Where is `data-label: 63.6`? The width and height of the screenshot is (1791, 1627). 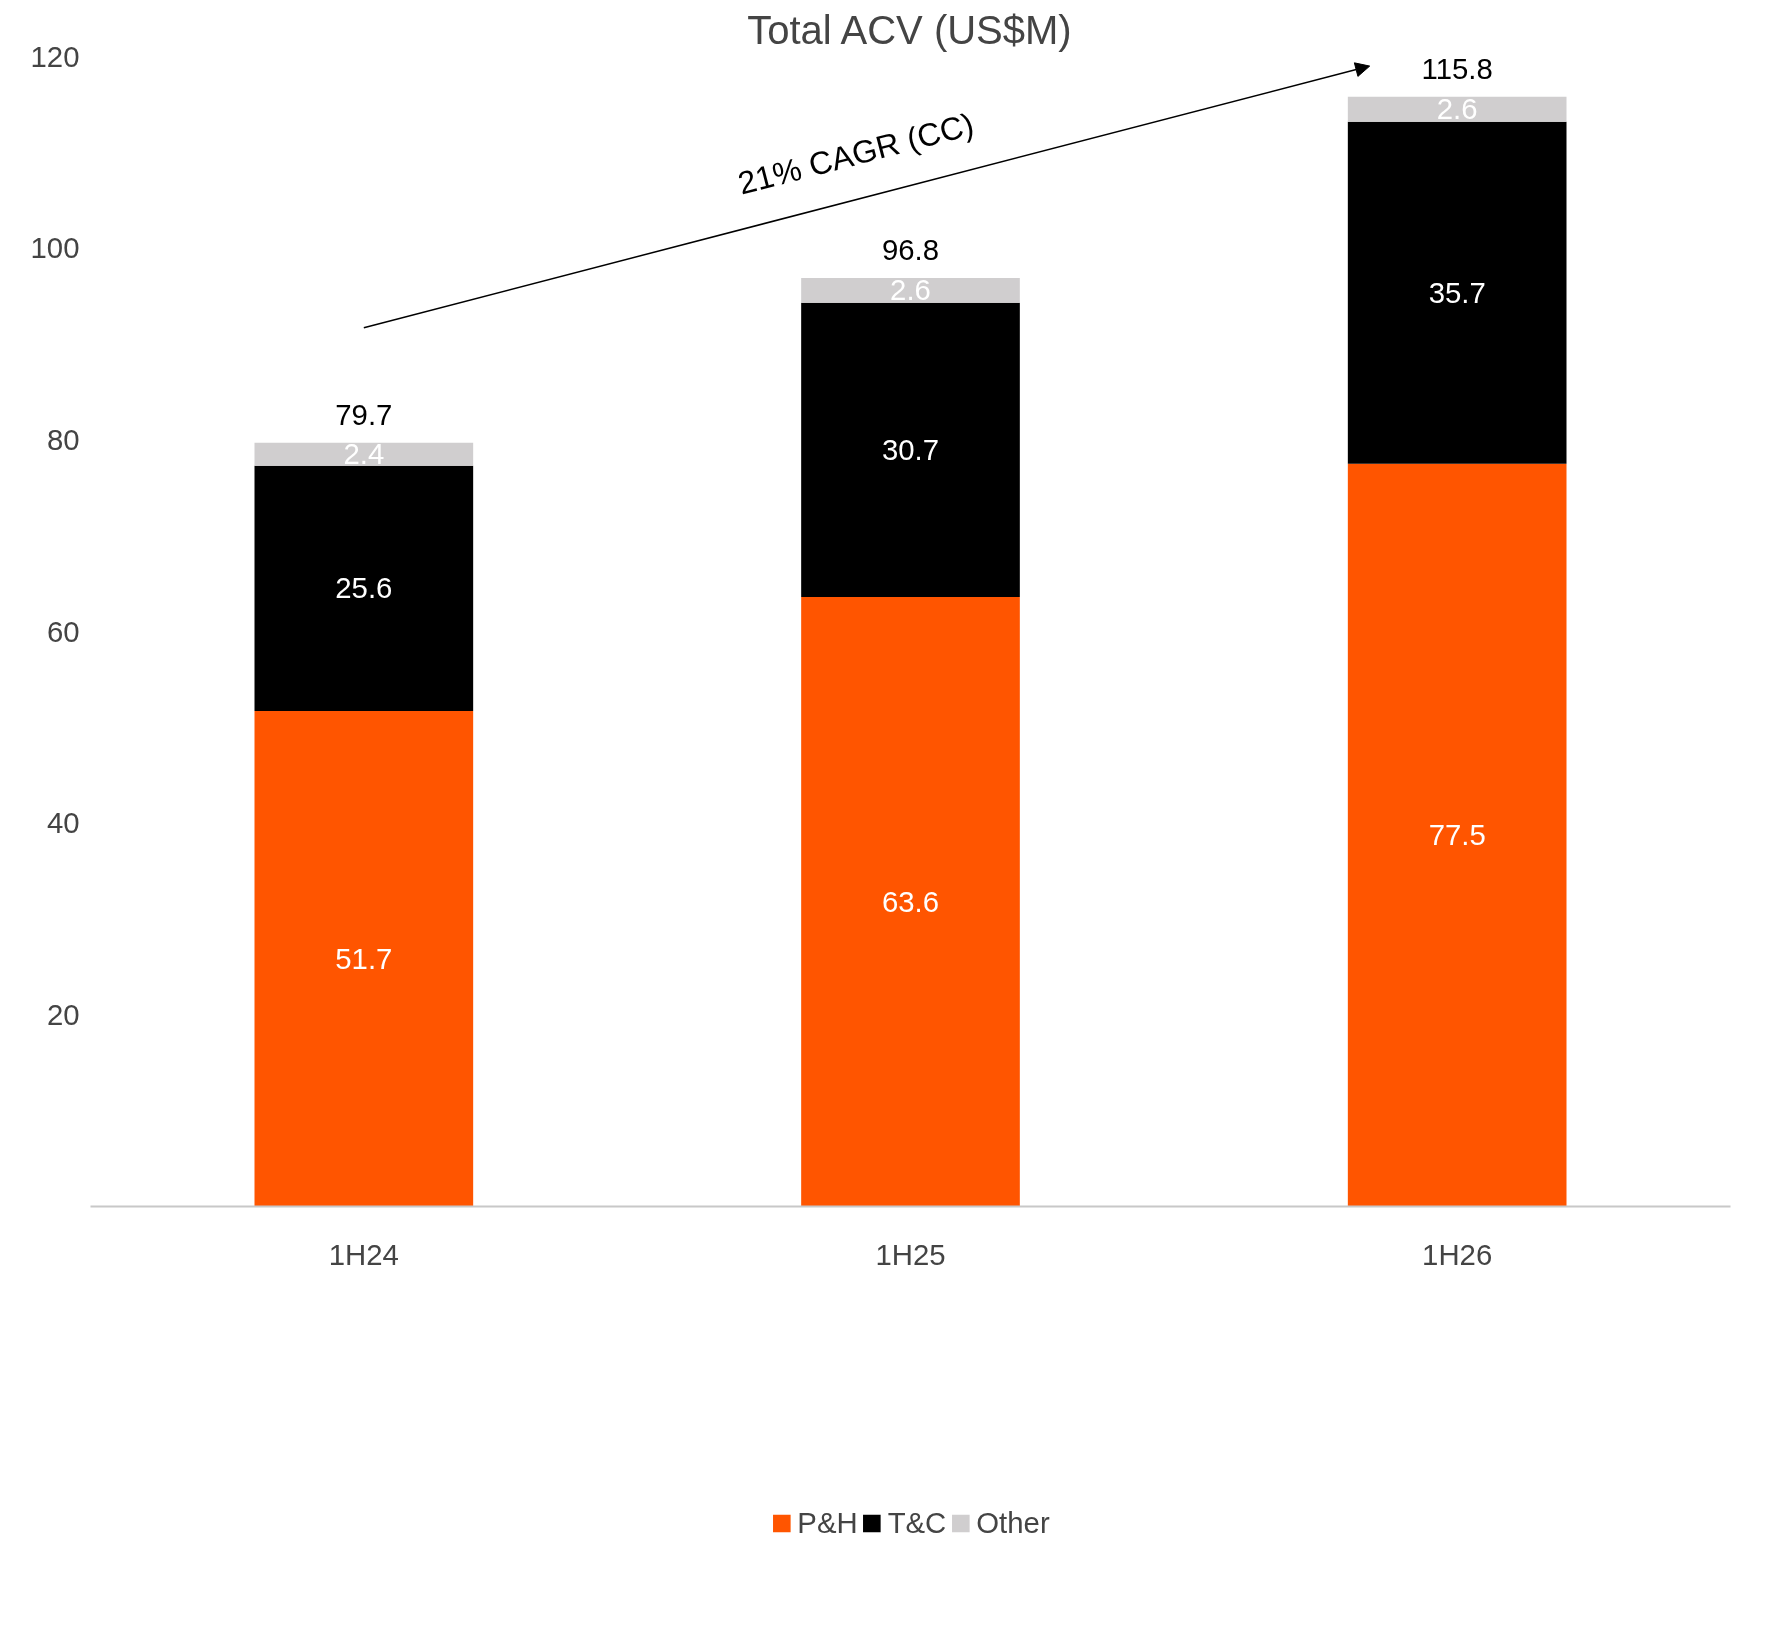
data-label: 63.6 is located at coordinates (910, 901).